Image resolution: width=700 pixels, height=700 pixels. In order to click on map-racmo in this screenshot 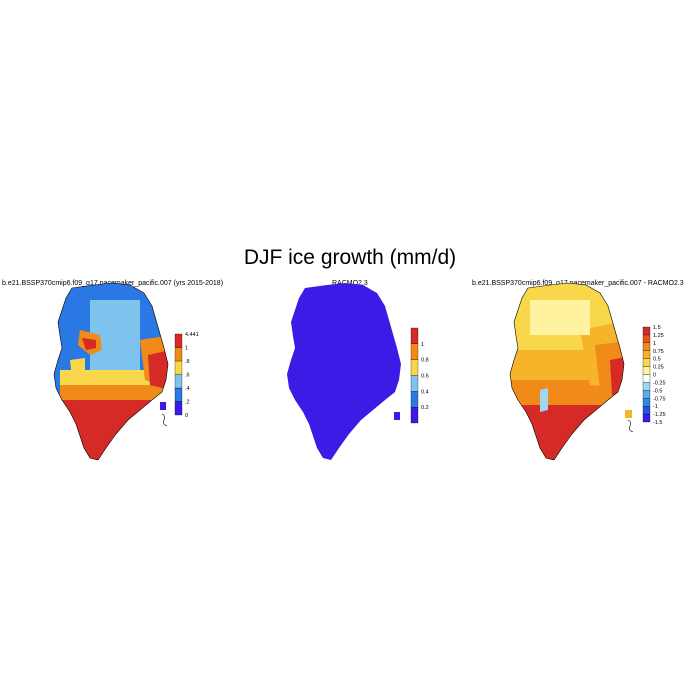, I will do `click(344, 371)`.